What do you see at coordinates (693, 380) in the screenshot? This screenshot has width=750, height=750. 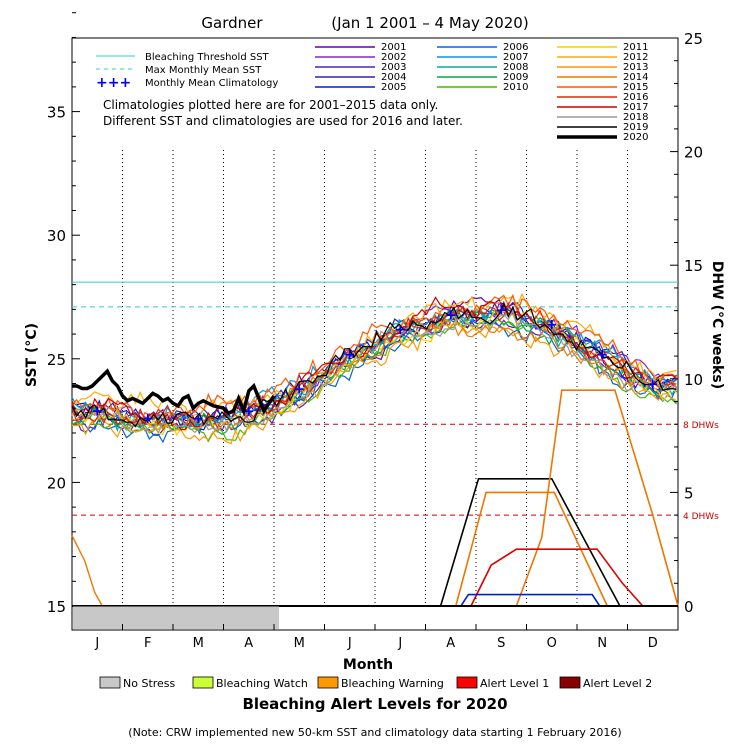 I see `dhw-tick-label: 10` at bounding box center [693, 380].